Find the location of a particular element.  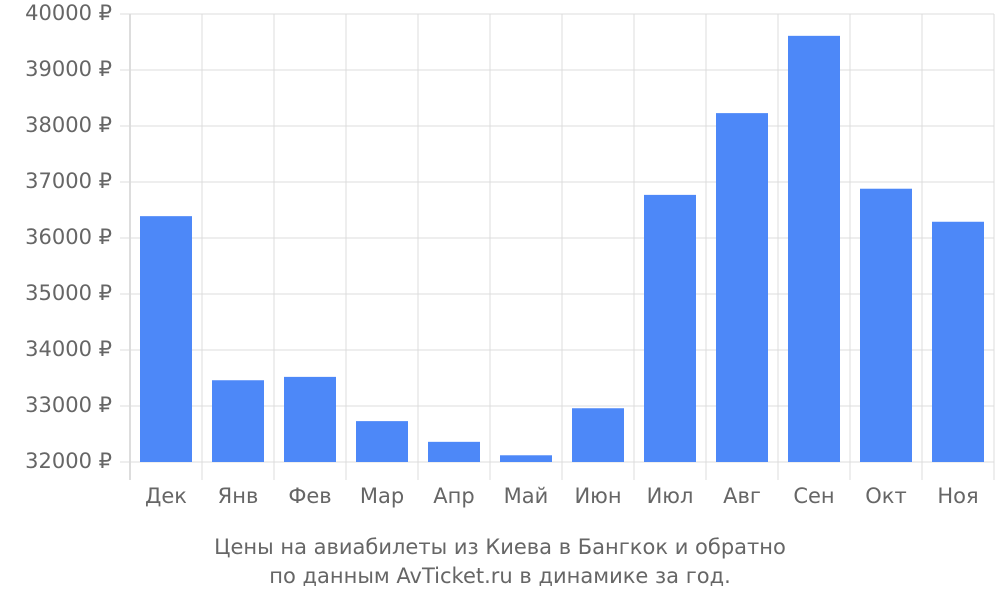

y-tick-label: 32000 ₽ is located at coordinates (68, 461).